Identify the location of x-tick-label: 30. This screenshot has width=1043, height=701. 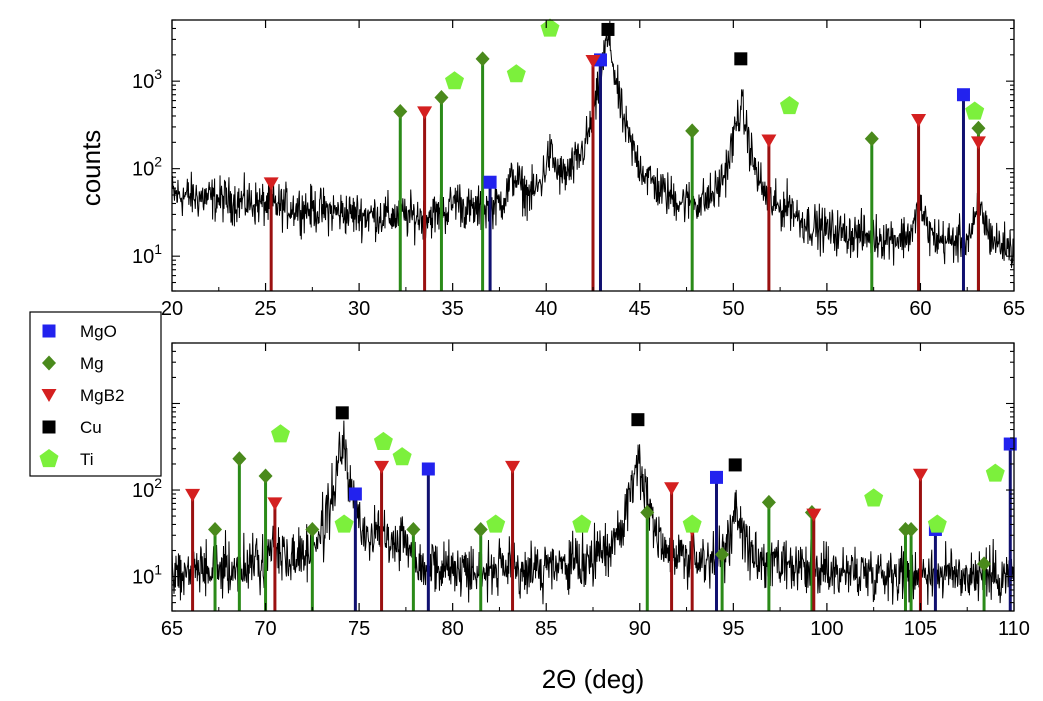
(359, 309).